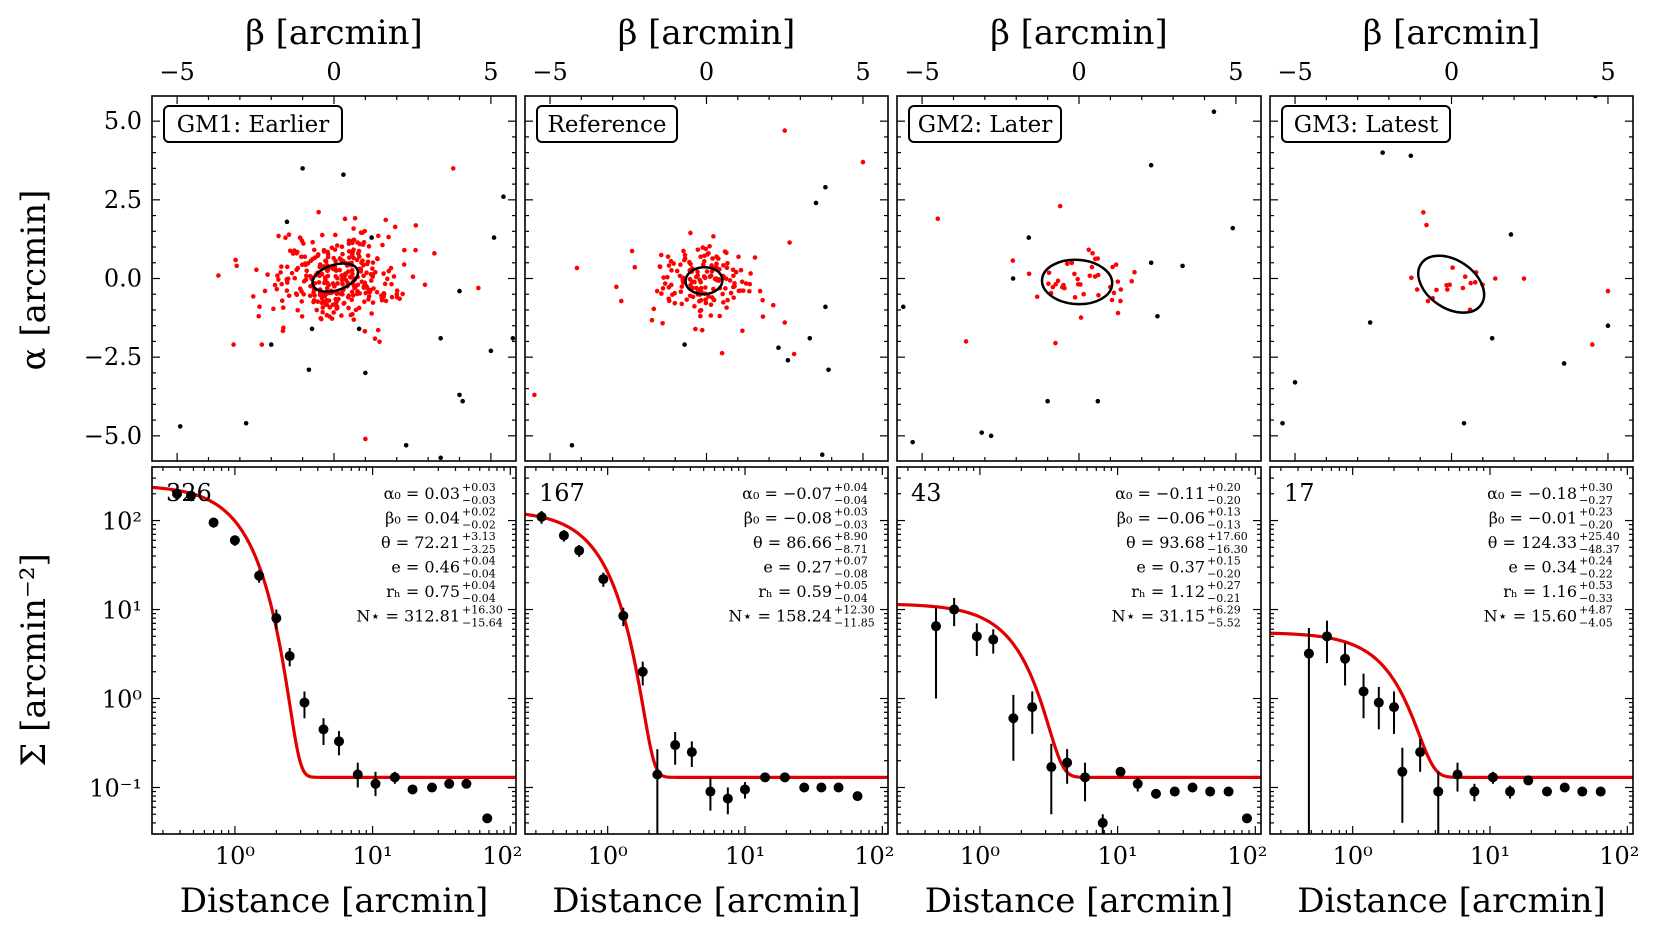 The width and height of the screenshot is (1660, 935). What do you see at coordinates (1227, 536) in the screenshot?
I see `param-upper-error: +17.60` at bounding box center [1227, 536].